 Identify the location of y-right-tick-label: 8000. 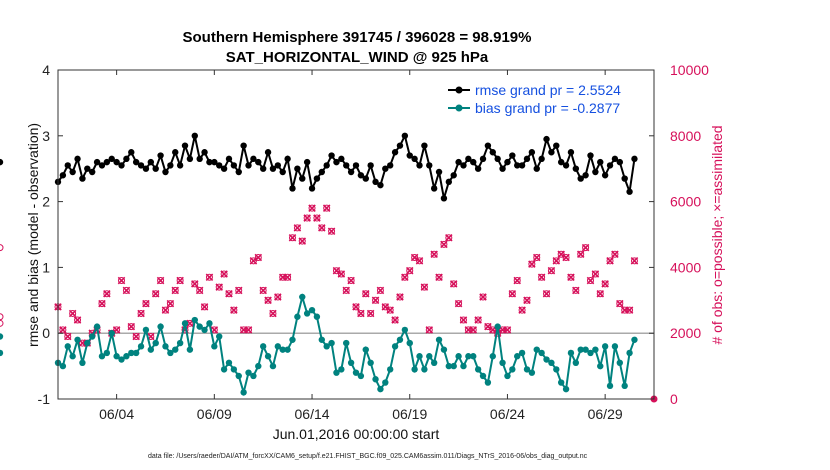
(685, 136).